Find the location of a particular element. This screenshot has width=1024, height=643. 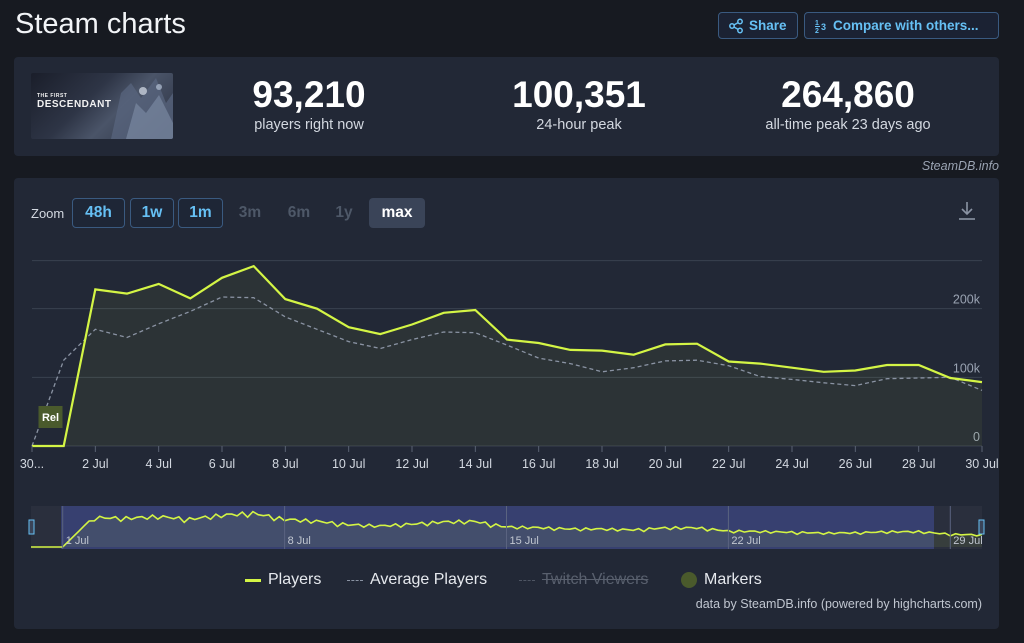

zoom-48h-button: 48h is located at coordinates (98, 213).